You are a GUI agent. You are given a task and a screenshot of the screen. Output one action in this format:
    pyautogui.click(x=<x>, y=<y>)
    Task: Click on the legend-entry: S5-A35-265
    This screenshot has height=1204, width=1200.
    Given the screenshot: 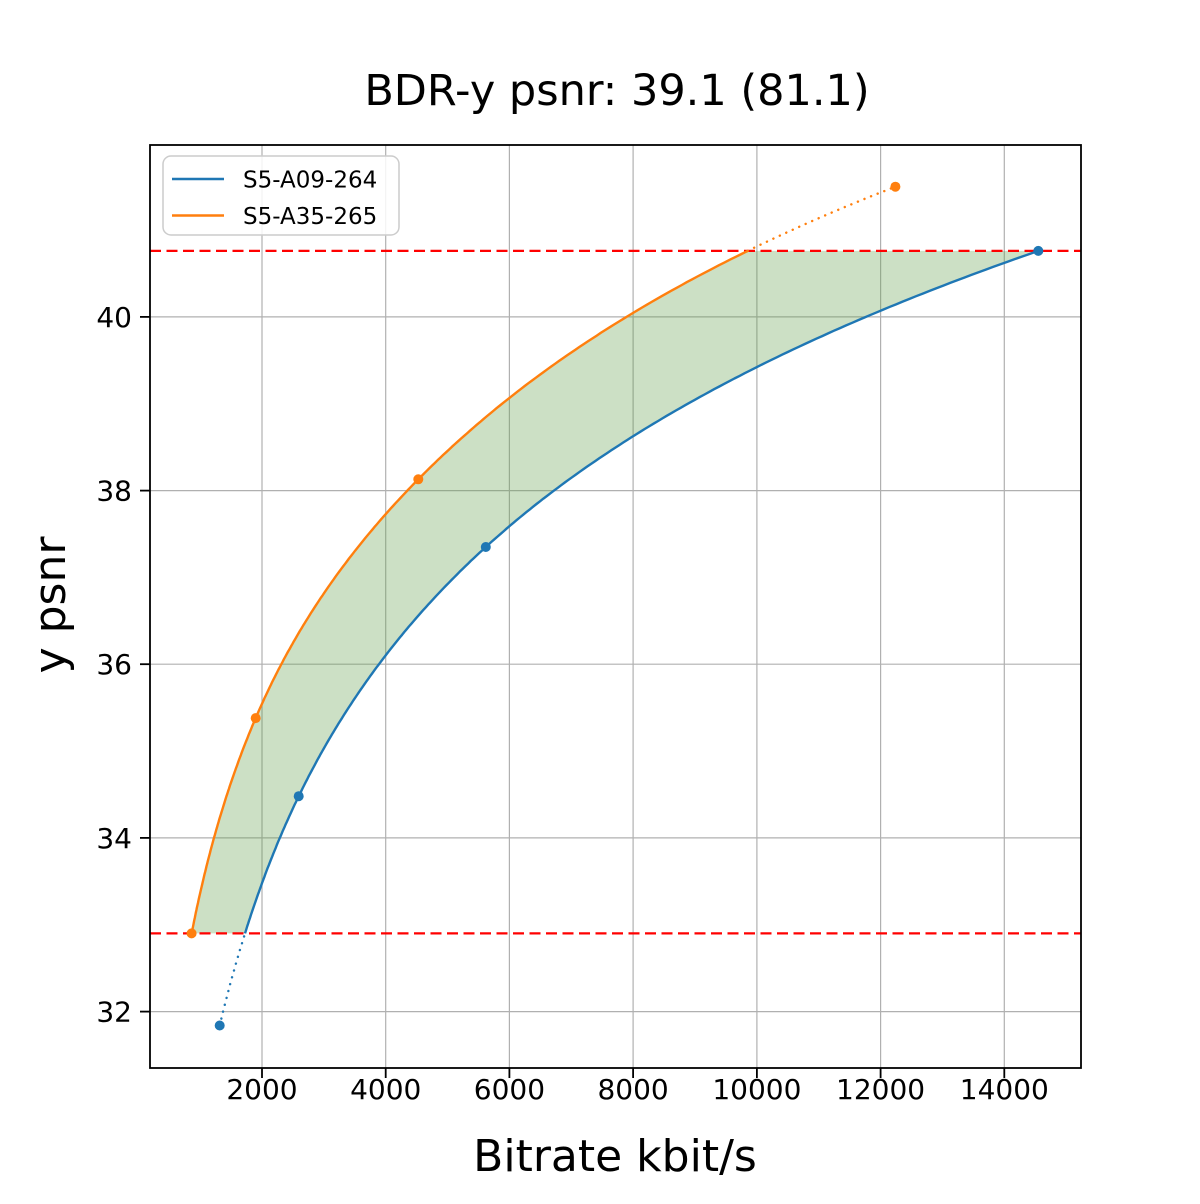 What is the action you would take?
    pyautogui.click(x=310, y=217)
    